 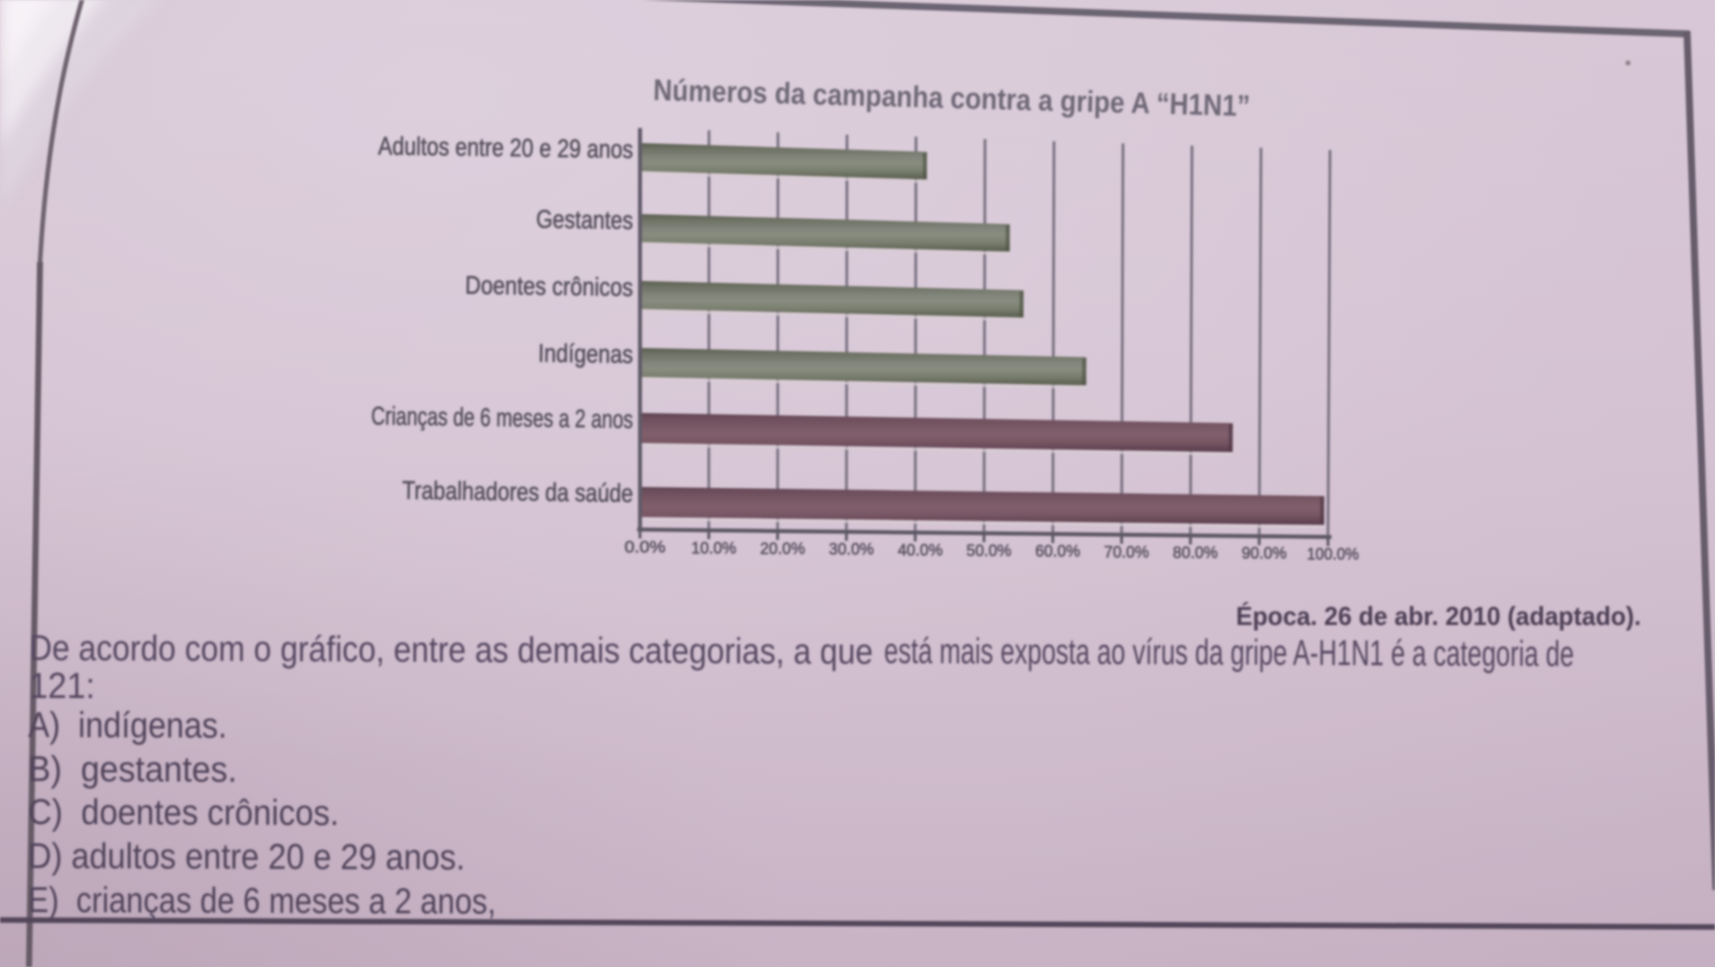 I want to click on svg-text: Trabalhadores da saúde, so click(x=517, y=492).